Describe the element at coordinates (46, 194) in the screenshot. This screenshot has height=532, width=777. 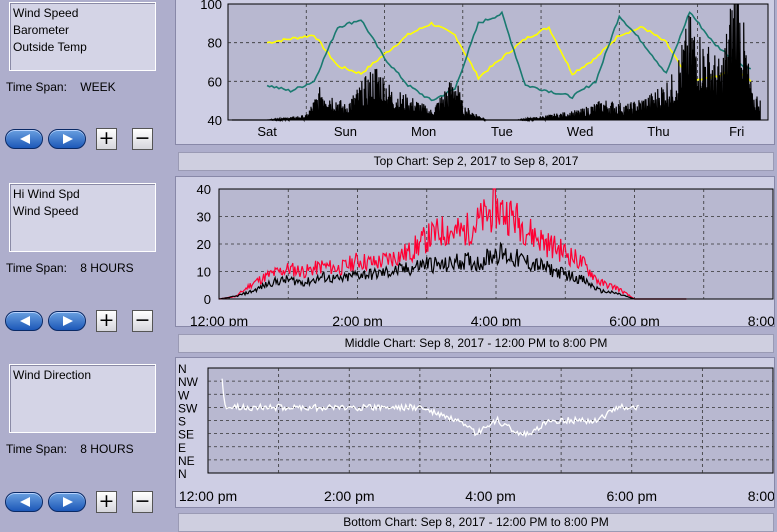
I see `legend-item: Hi Wind Spd` at that location.